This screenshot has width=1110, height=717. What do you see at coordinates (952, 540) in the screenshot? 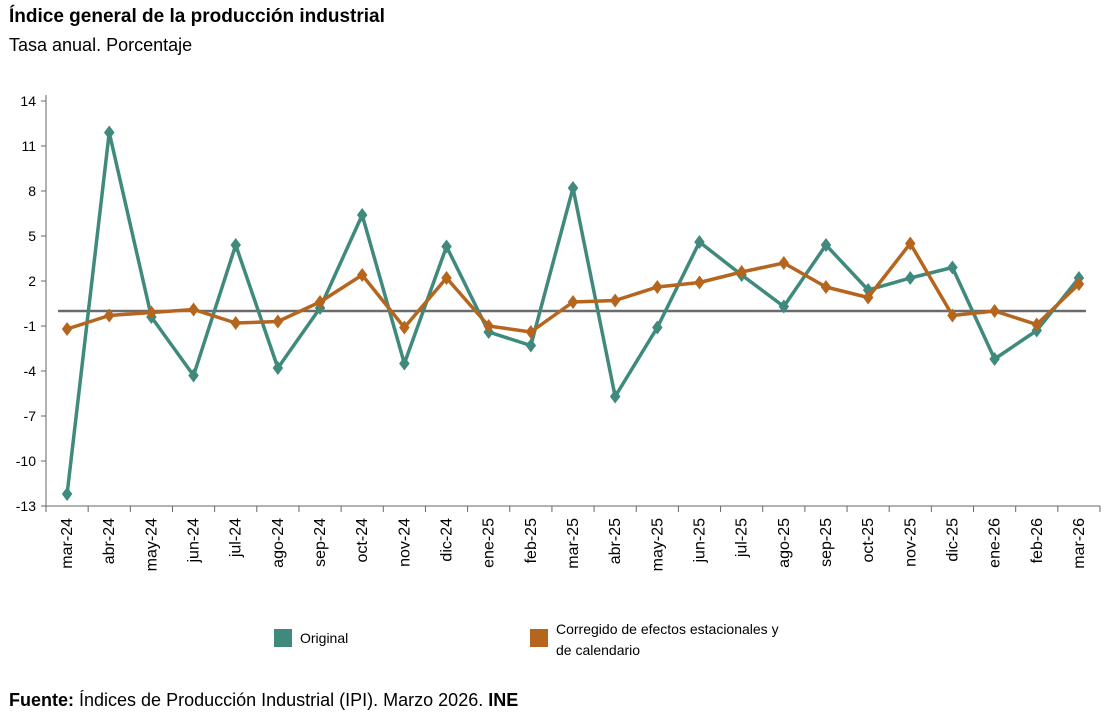
I see `x-tick-label: dic-25` at bounding box center [952, 540].